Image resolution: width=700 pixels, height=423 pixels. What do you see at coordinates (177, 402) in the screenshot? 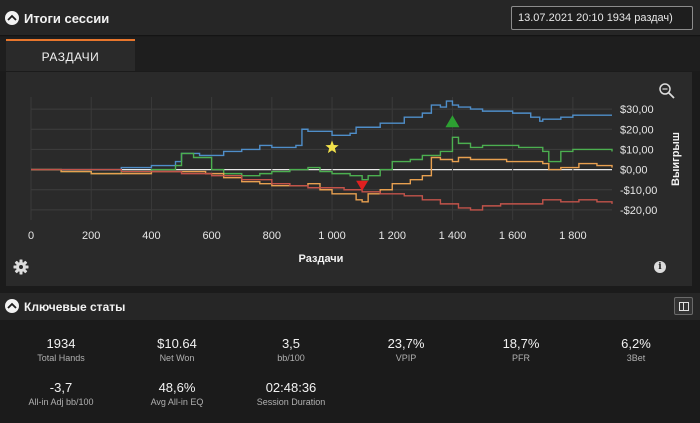
I see `stat-label: Avg All-in EQ` at bounding box center [177, 402].